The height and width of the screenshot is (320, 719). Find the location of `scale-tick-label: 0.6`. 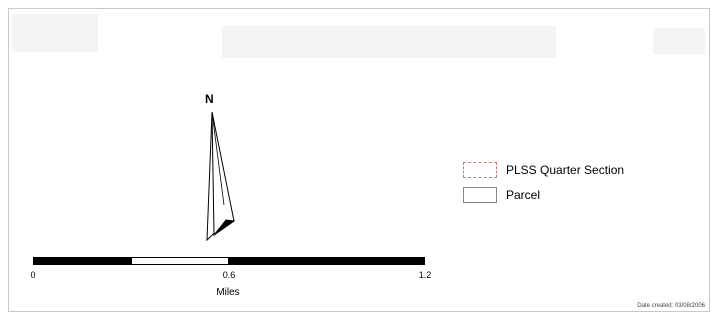

scale-tick-label: 0.6 is located at coordinates (229, 275).